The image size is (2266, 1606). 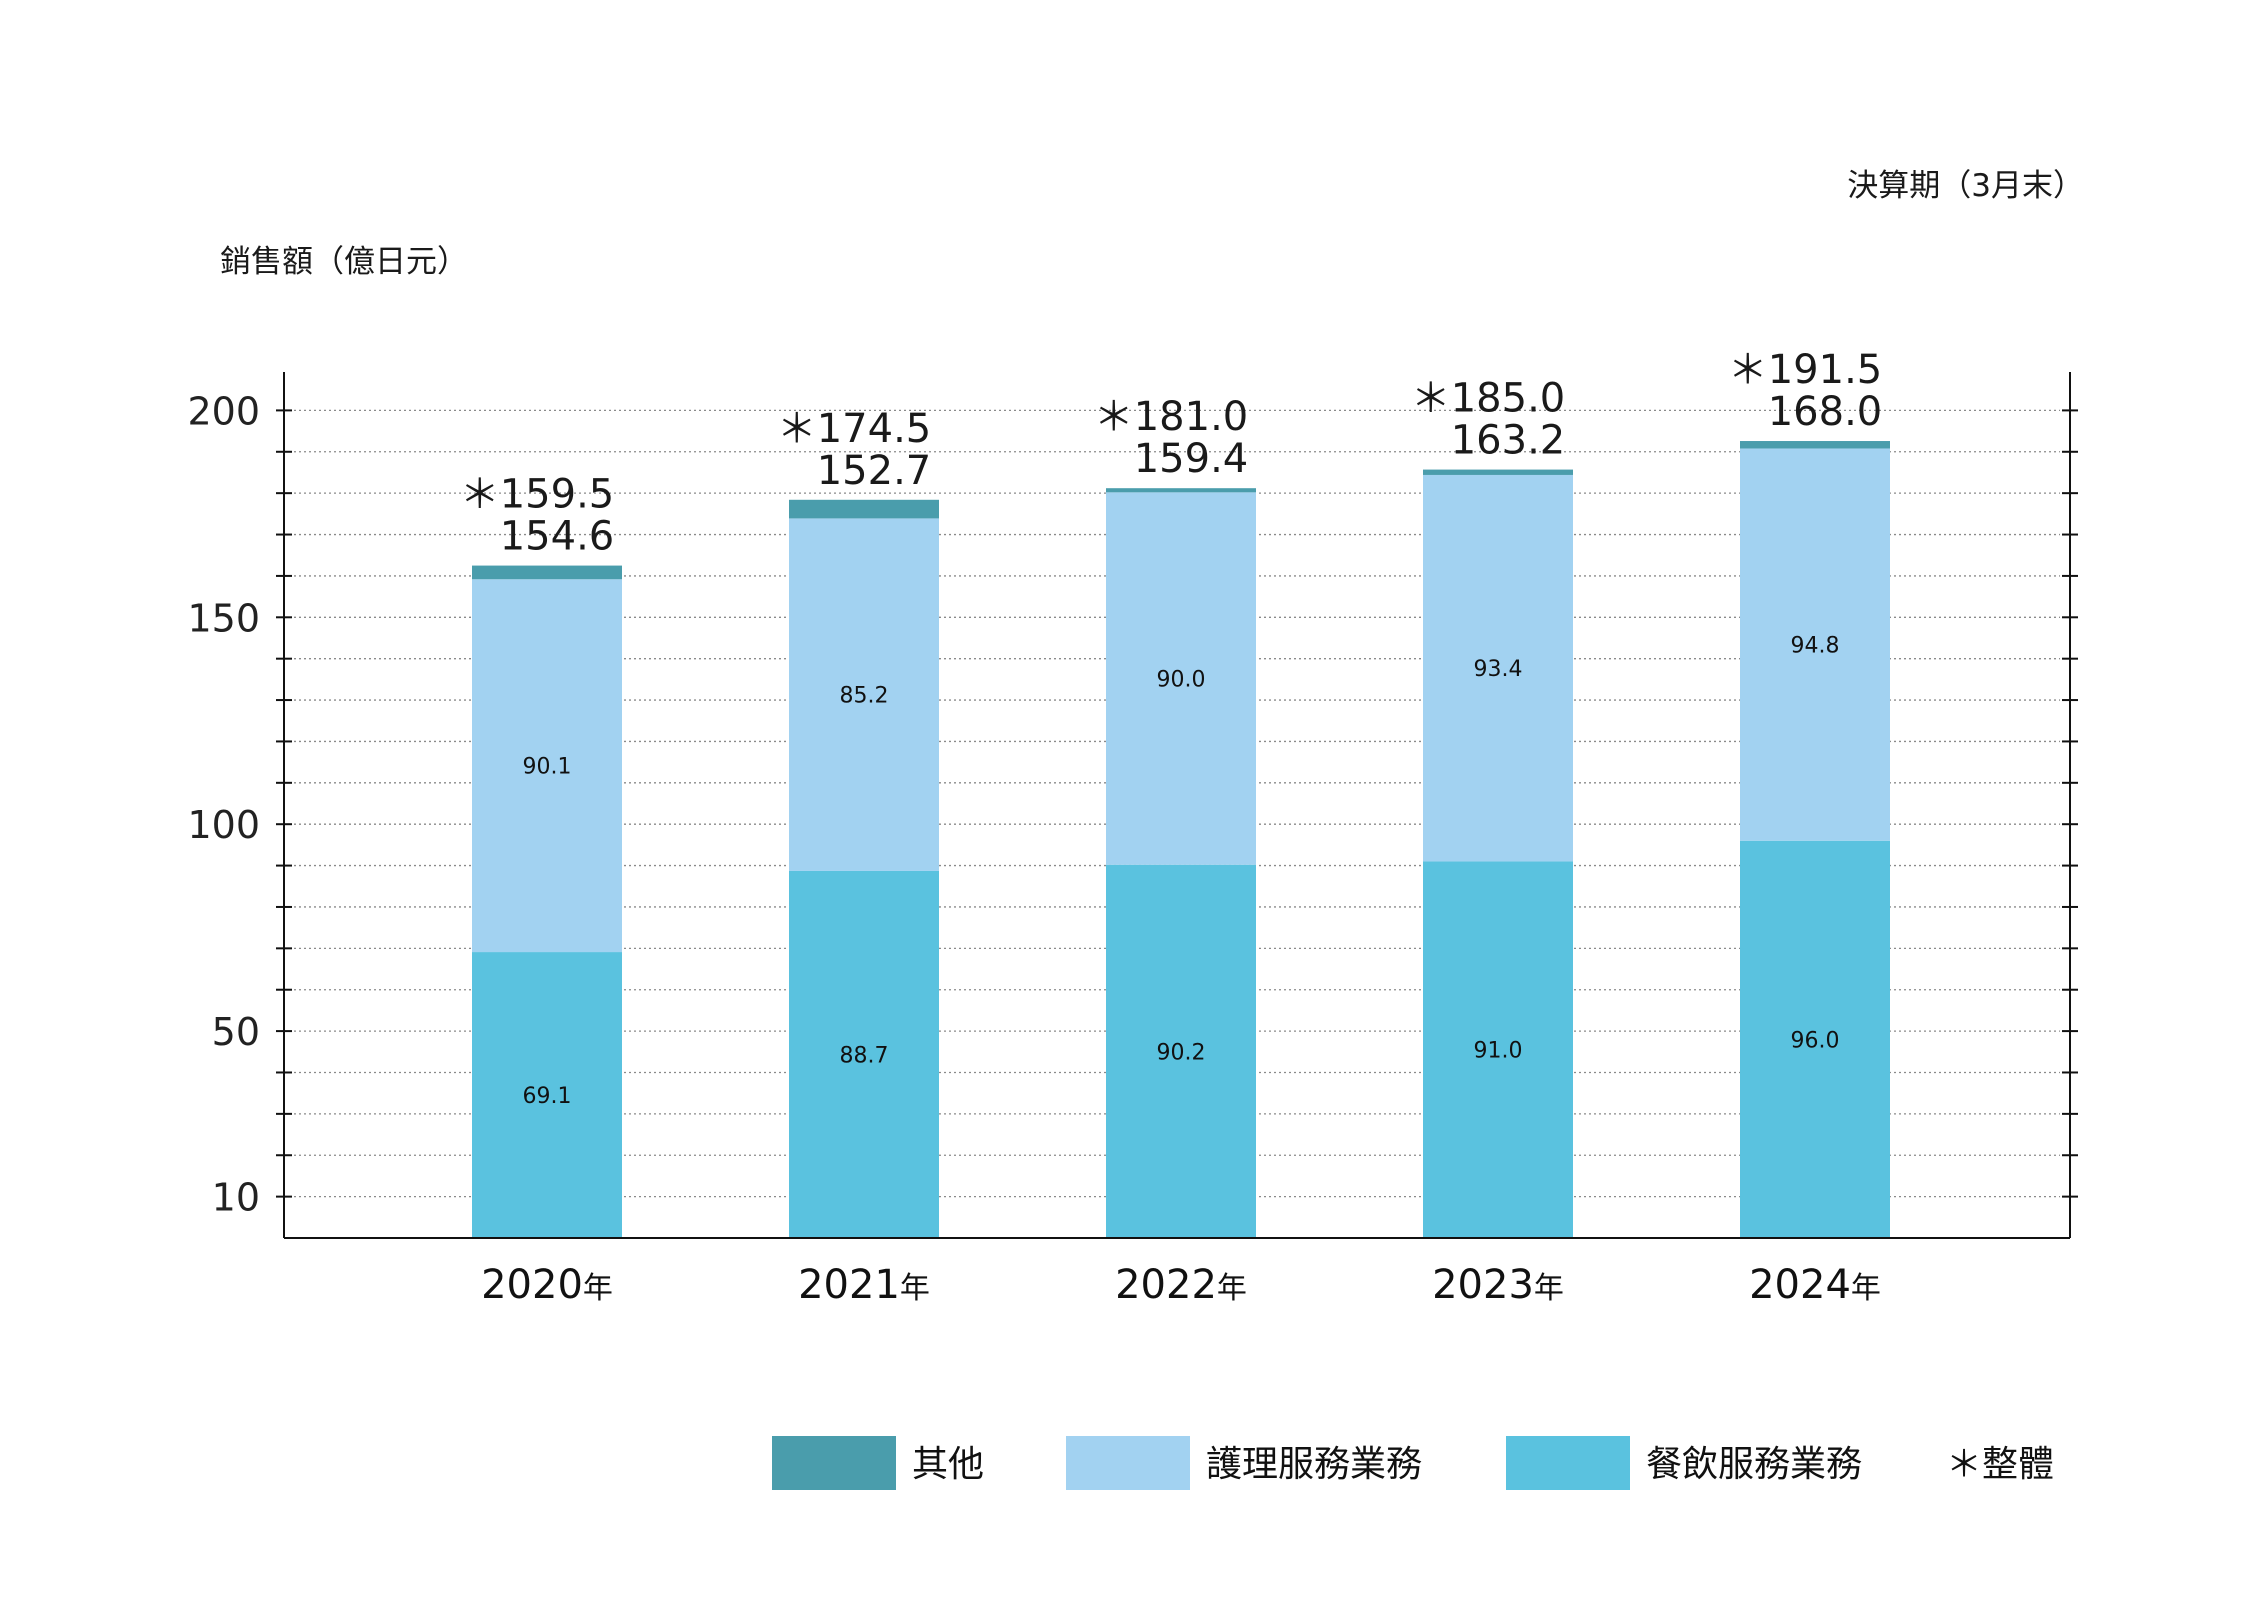 I want to click on legend-note-overall: ＊整體, so click(x=2000, y=1464).